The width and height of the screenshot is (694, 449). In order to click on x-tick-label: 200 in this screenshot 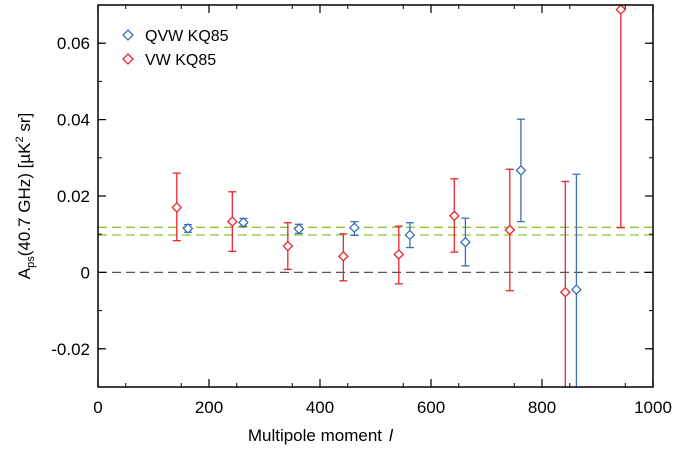, I will do `click(209, 407)`.